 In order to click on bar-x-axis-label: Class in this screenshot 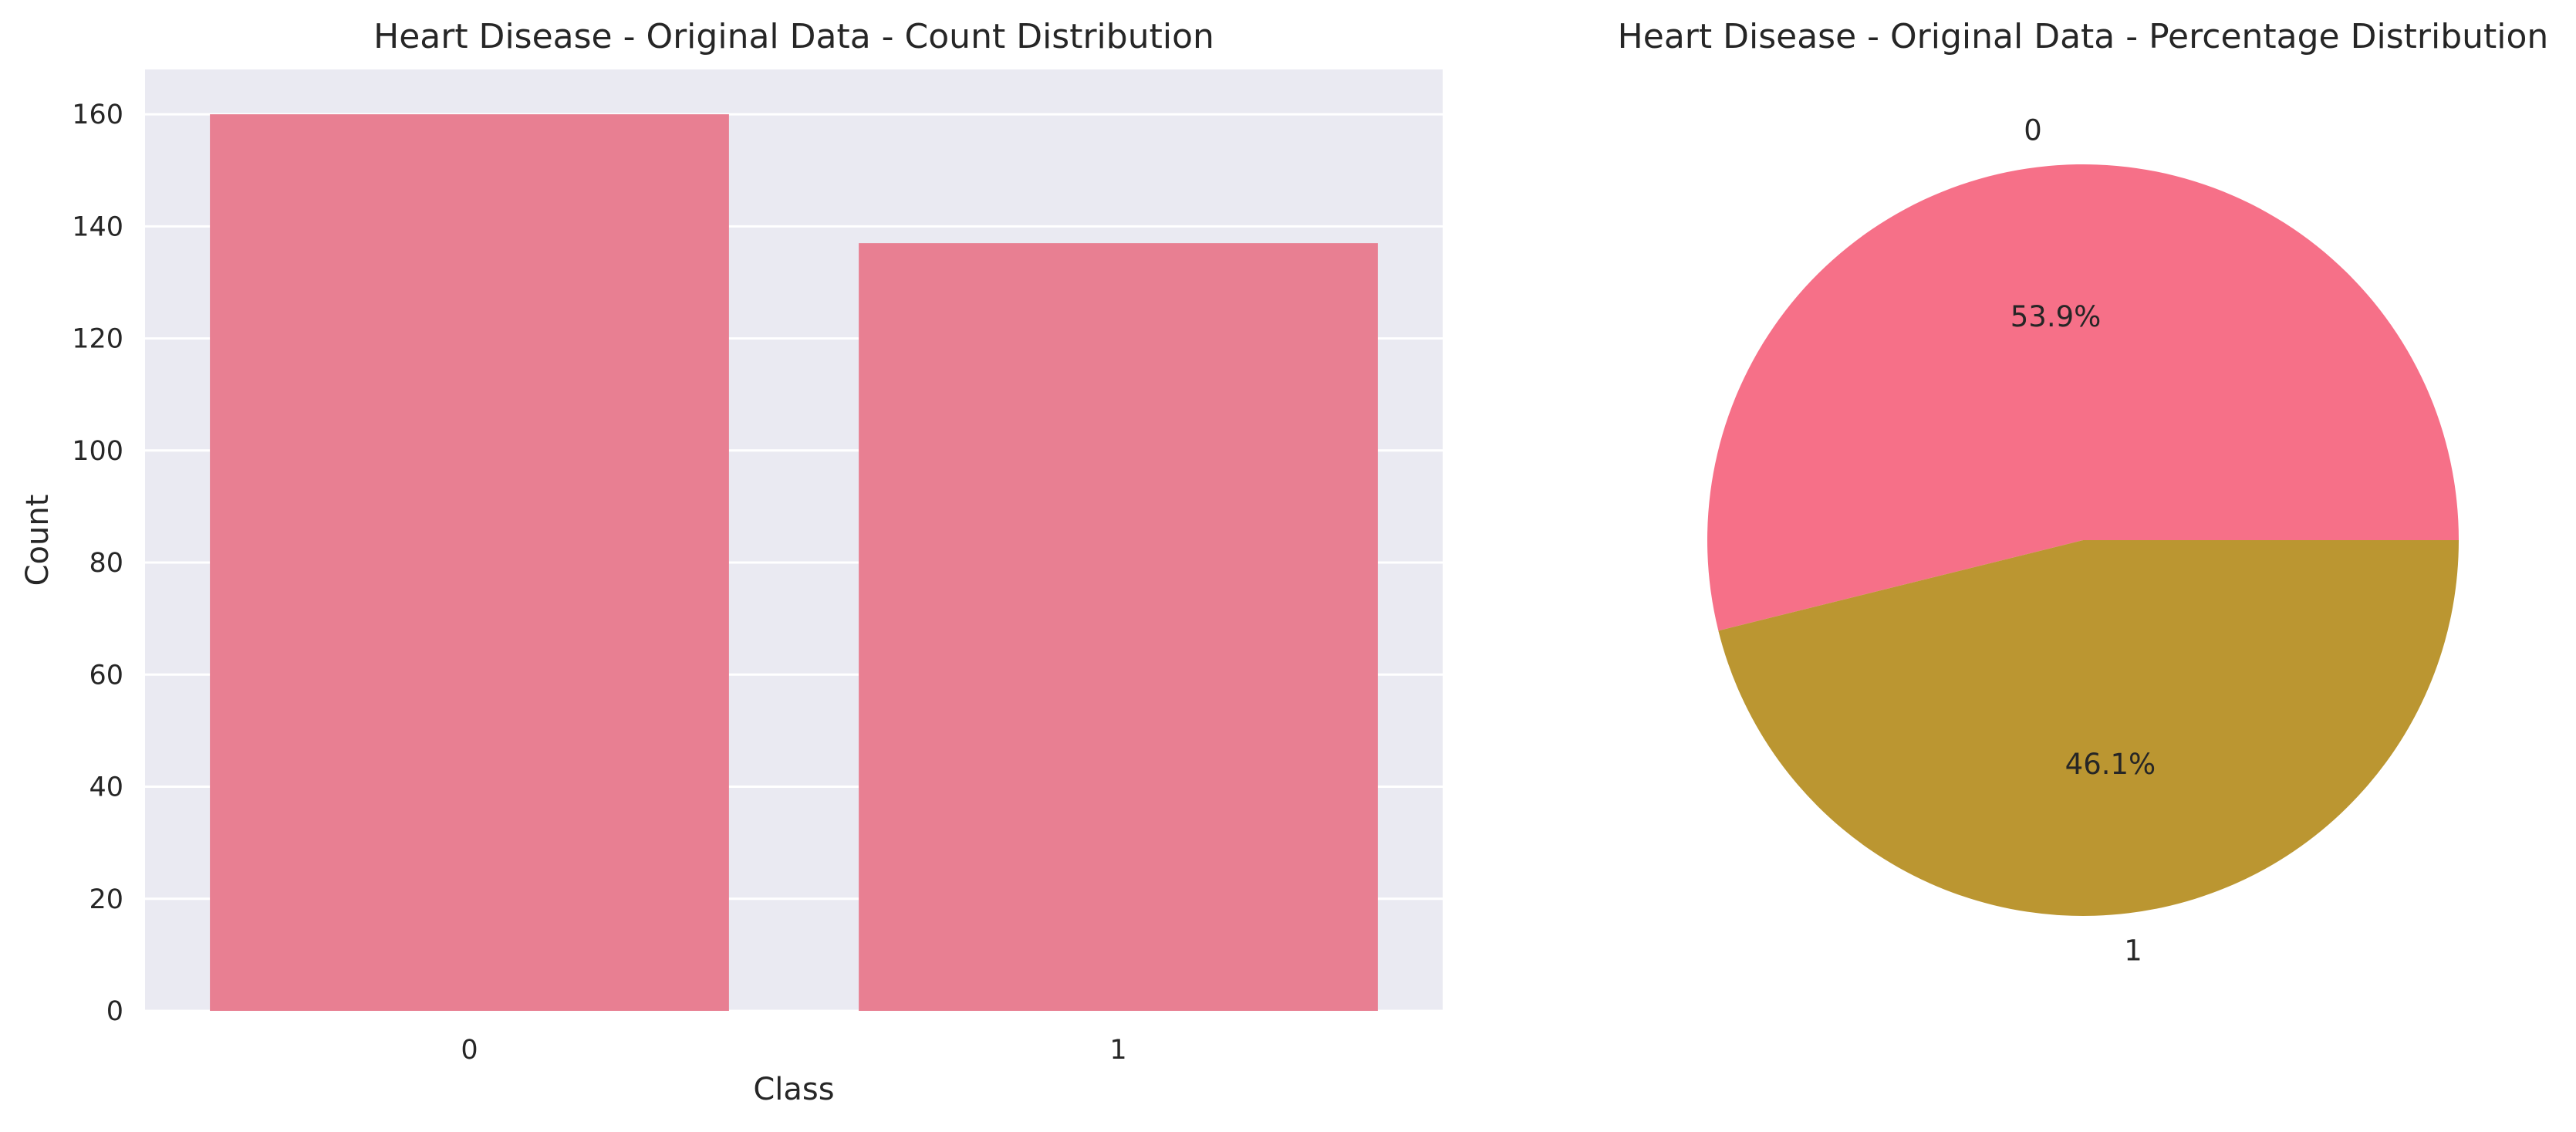, I will do `click(793, 1090)`.